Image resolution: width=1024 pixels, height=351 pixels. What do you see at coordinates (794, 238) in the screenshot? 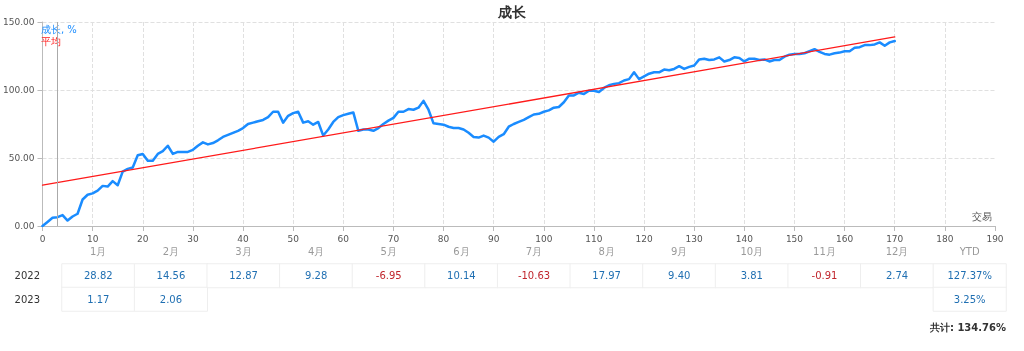
I see `x-tick-label: 150` at bounding box center [794, 238].